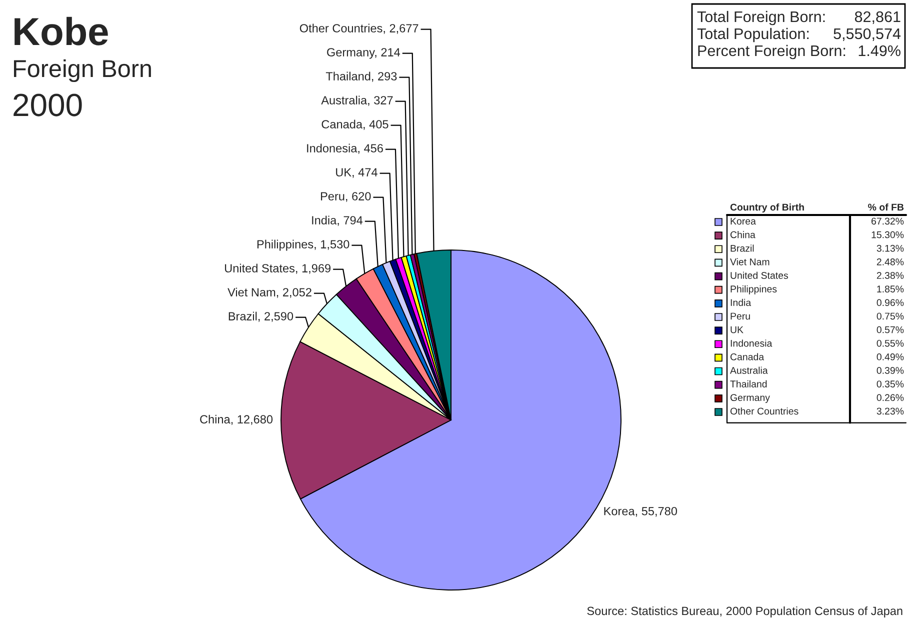  Describe the element at coordinates (753, 35) in the screenshot. I see `text: Total Population:` at that location.